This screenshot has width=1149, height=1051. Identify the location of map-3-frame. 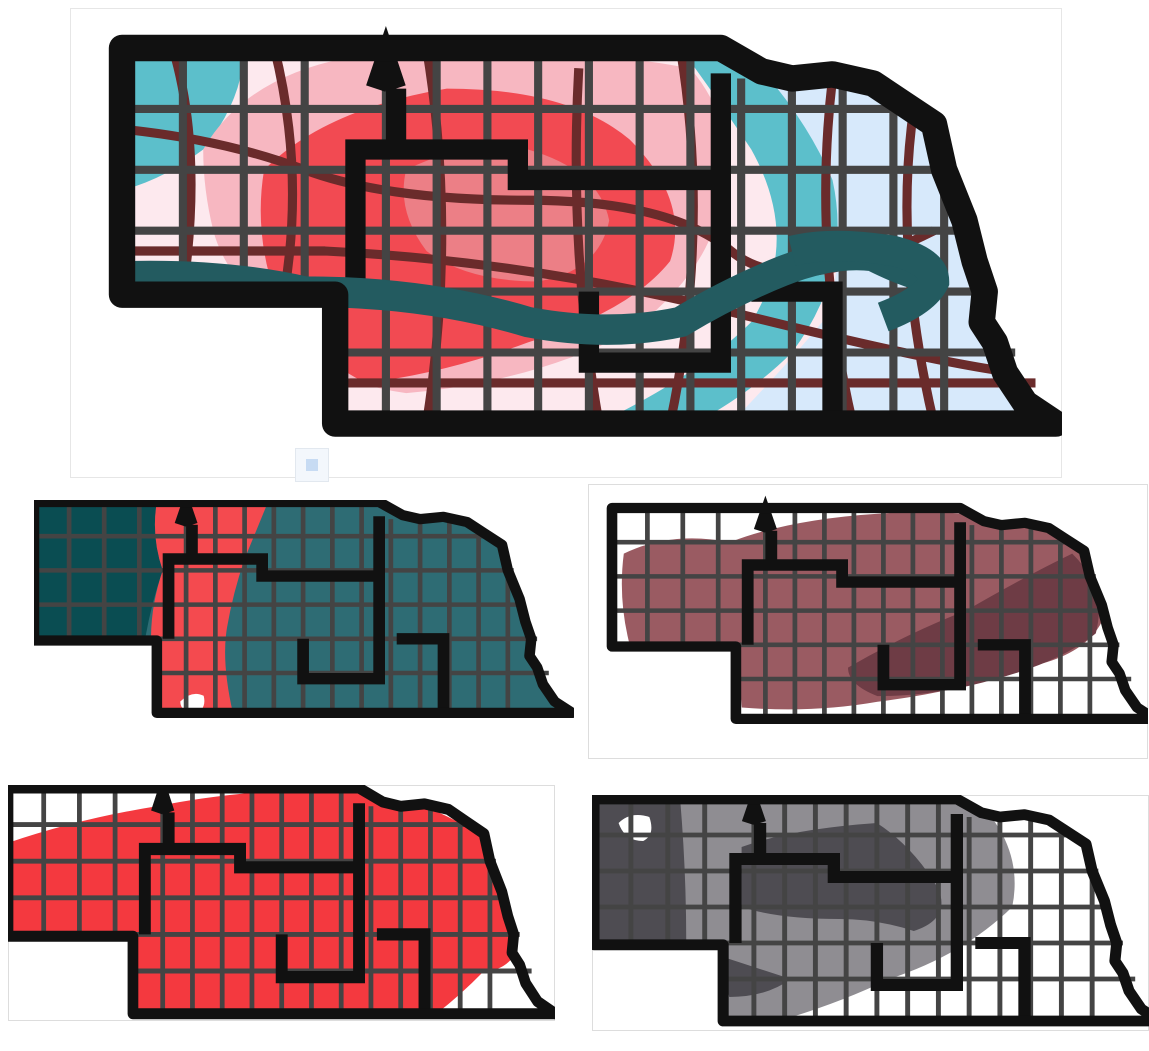
(868, 621).